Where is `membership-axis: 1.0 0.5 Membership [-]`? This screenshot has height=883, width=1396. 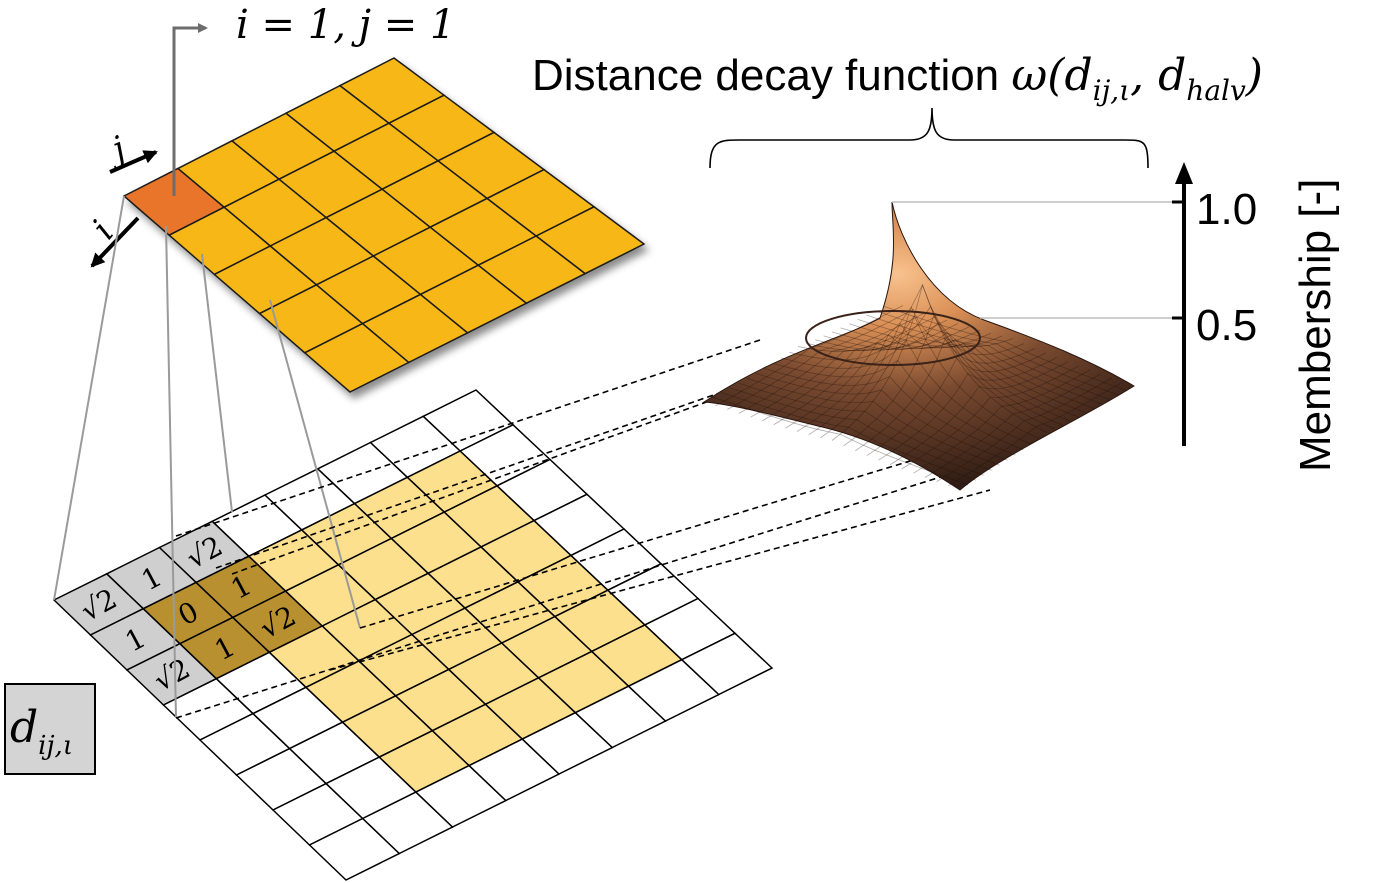 membership-axis: 1.0 0.5 Membership [-] is located at coordinates (1256, 317).